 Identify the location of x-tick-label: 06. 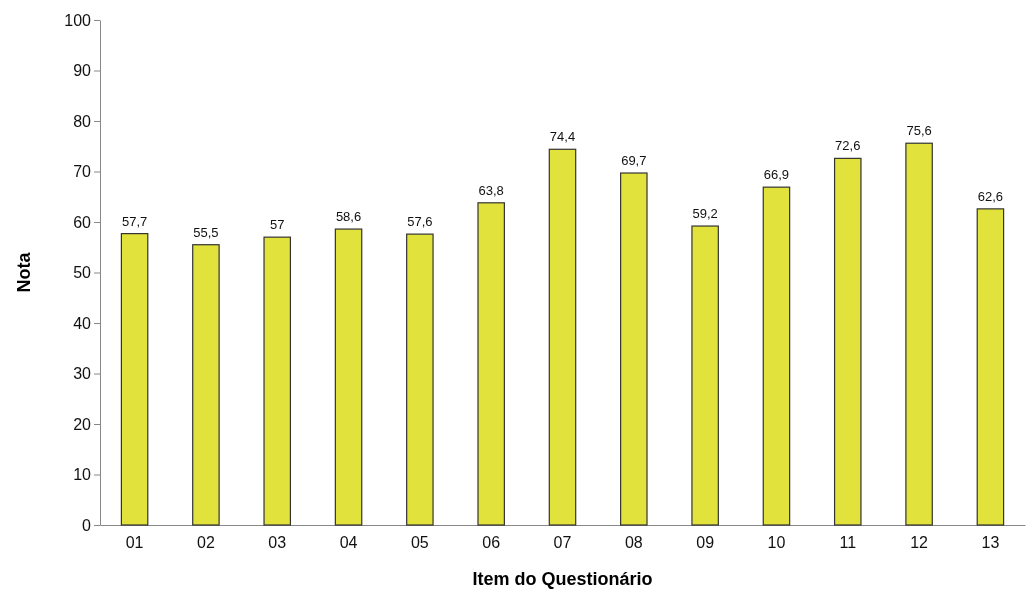
(491, 543).